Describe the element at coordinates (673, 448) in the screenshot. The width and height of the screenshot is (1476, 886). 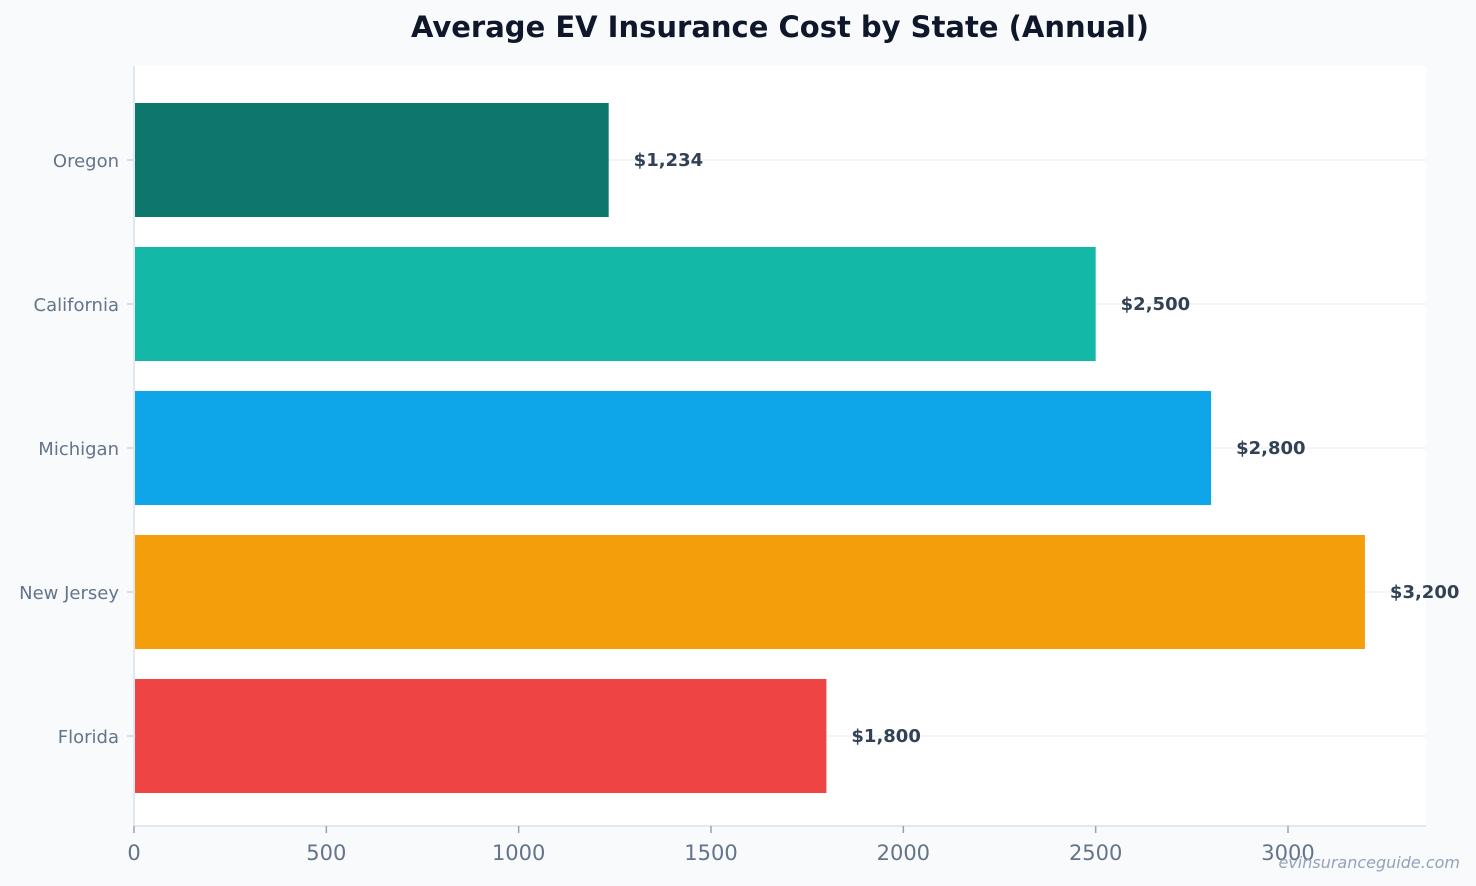
I see `bar-michigan` at that location.